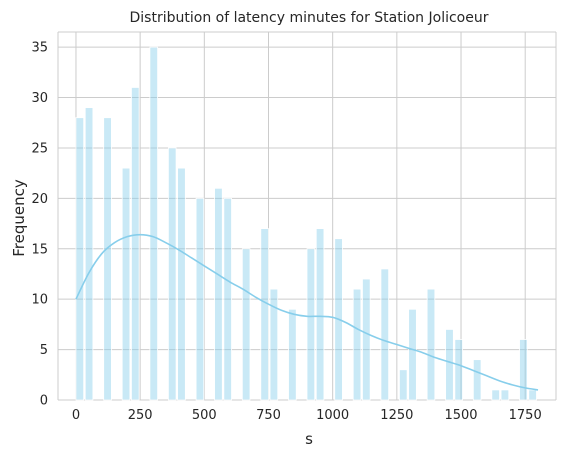 Image resolution: width=566 pixels, height=457 pixels. I want to click on x-tick-label: 750, so click(268, 415).